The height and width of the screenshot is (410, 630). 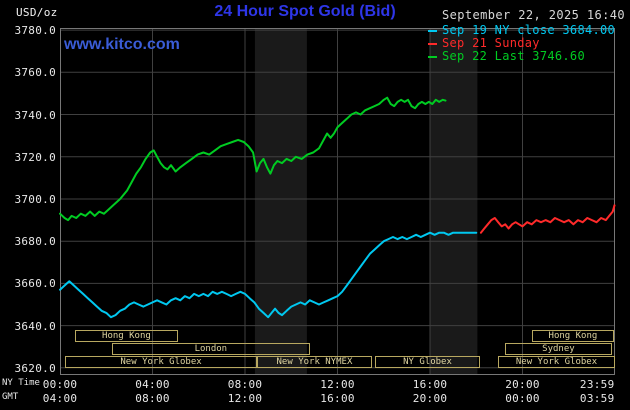 What do you see at coordinates (37, 12) in the screenshot?
I see `y-axis-units: USD/oz` at bounding box center [37, 12].